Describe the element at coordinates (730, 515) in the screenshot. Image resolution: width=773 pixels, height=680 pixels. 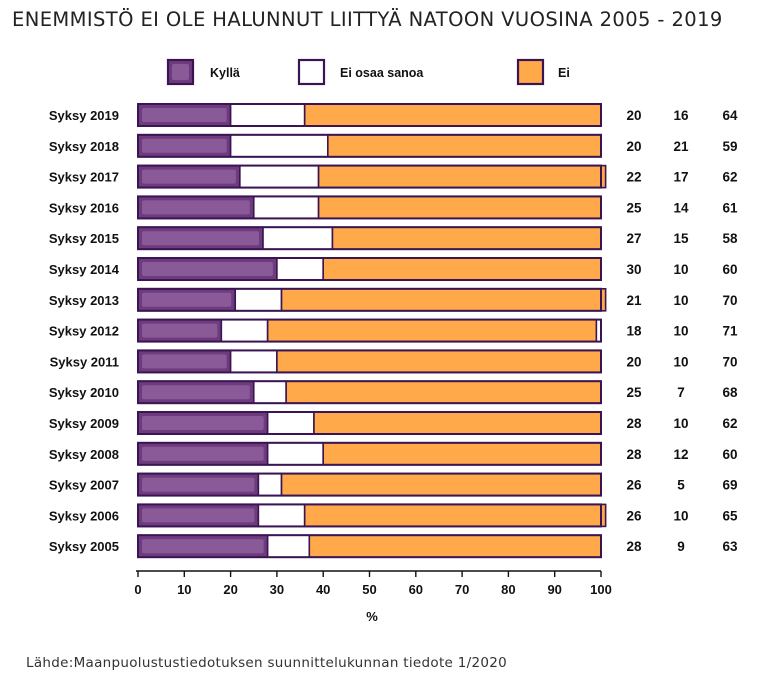
I see `value-label: 65` at that location.